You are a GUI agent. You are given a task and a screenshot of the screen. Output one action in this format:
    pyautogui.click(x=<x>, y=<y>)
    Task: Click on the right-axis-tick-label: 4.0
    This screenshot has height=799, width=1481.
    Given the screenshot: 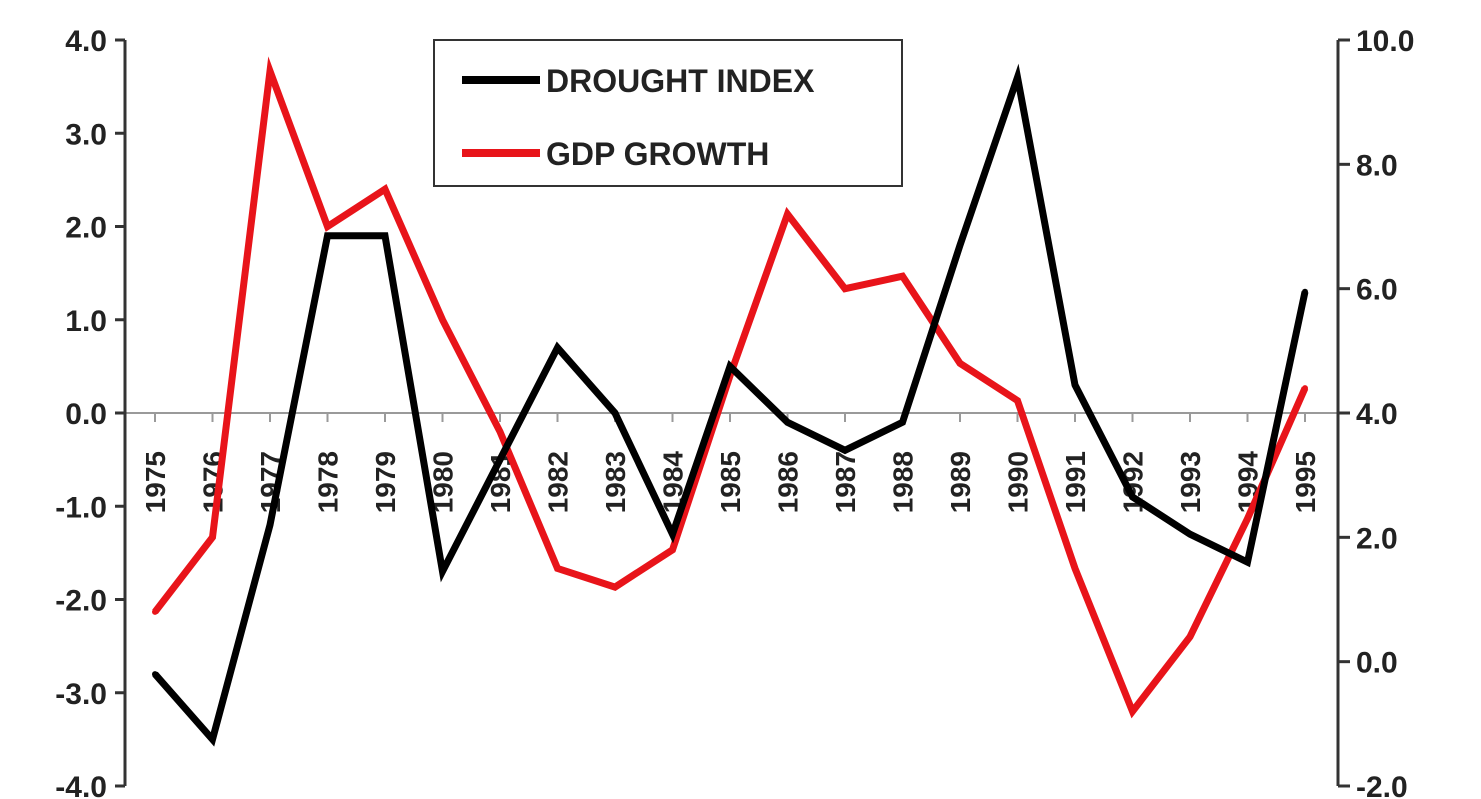 What is the action you would take?
    pyautogui.click(x=1377, y=414)
    